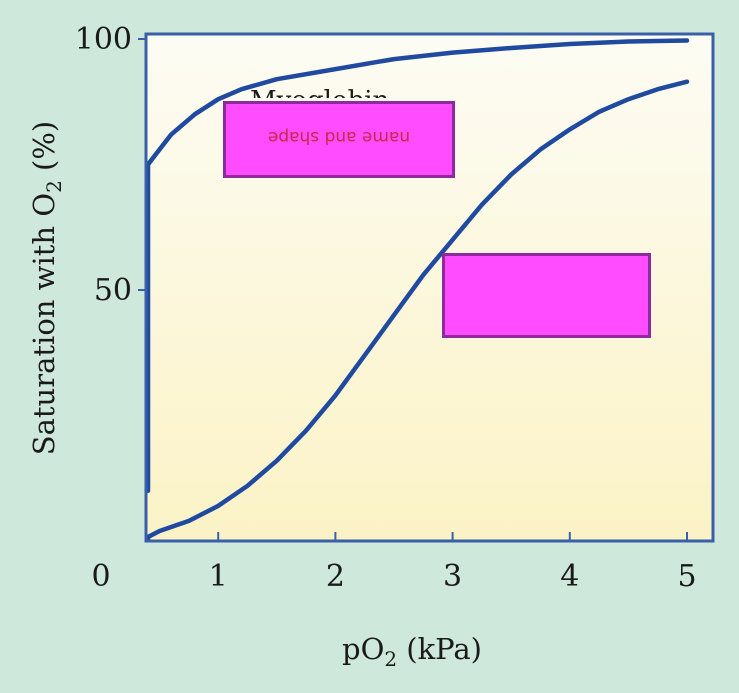 This screenshot has width=739, height=693. Describe the element at coordinates (546, 295) in the screenshot. I see `label-box-empty` at that location.